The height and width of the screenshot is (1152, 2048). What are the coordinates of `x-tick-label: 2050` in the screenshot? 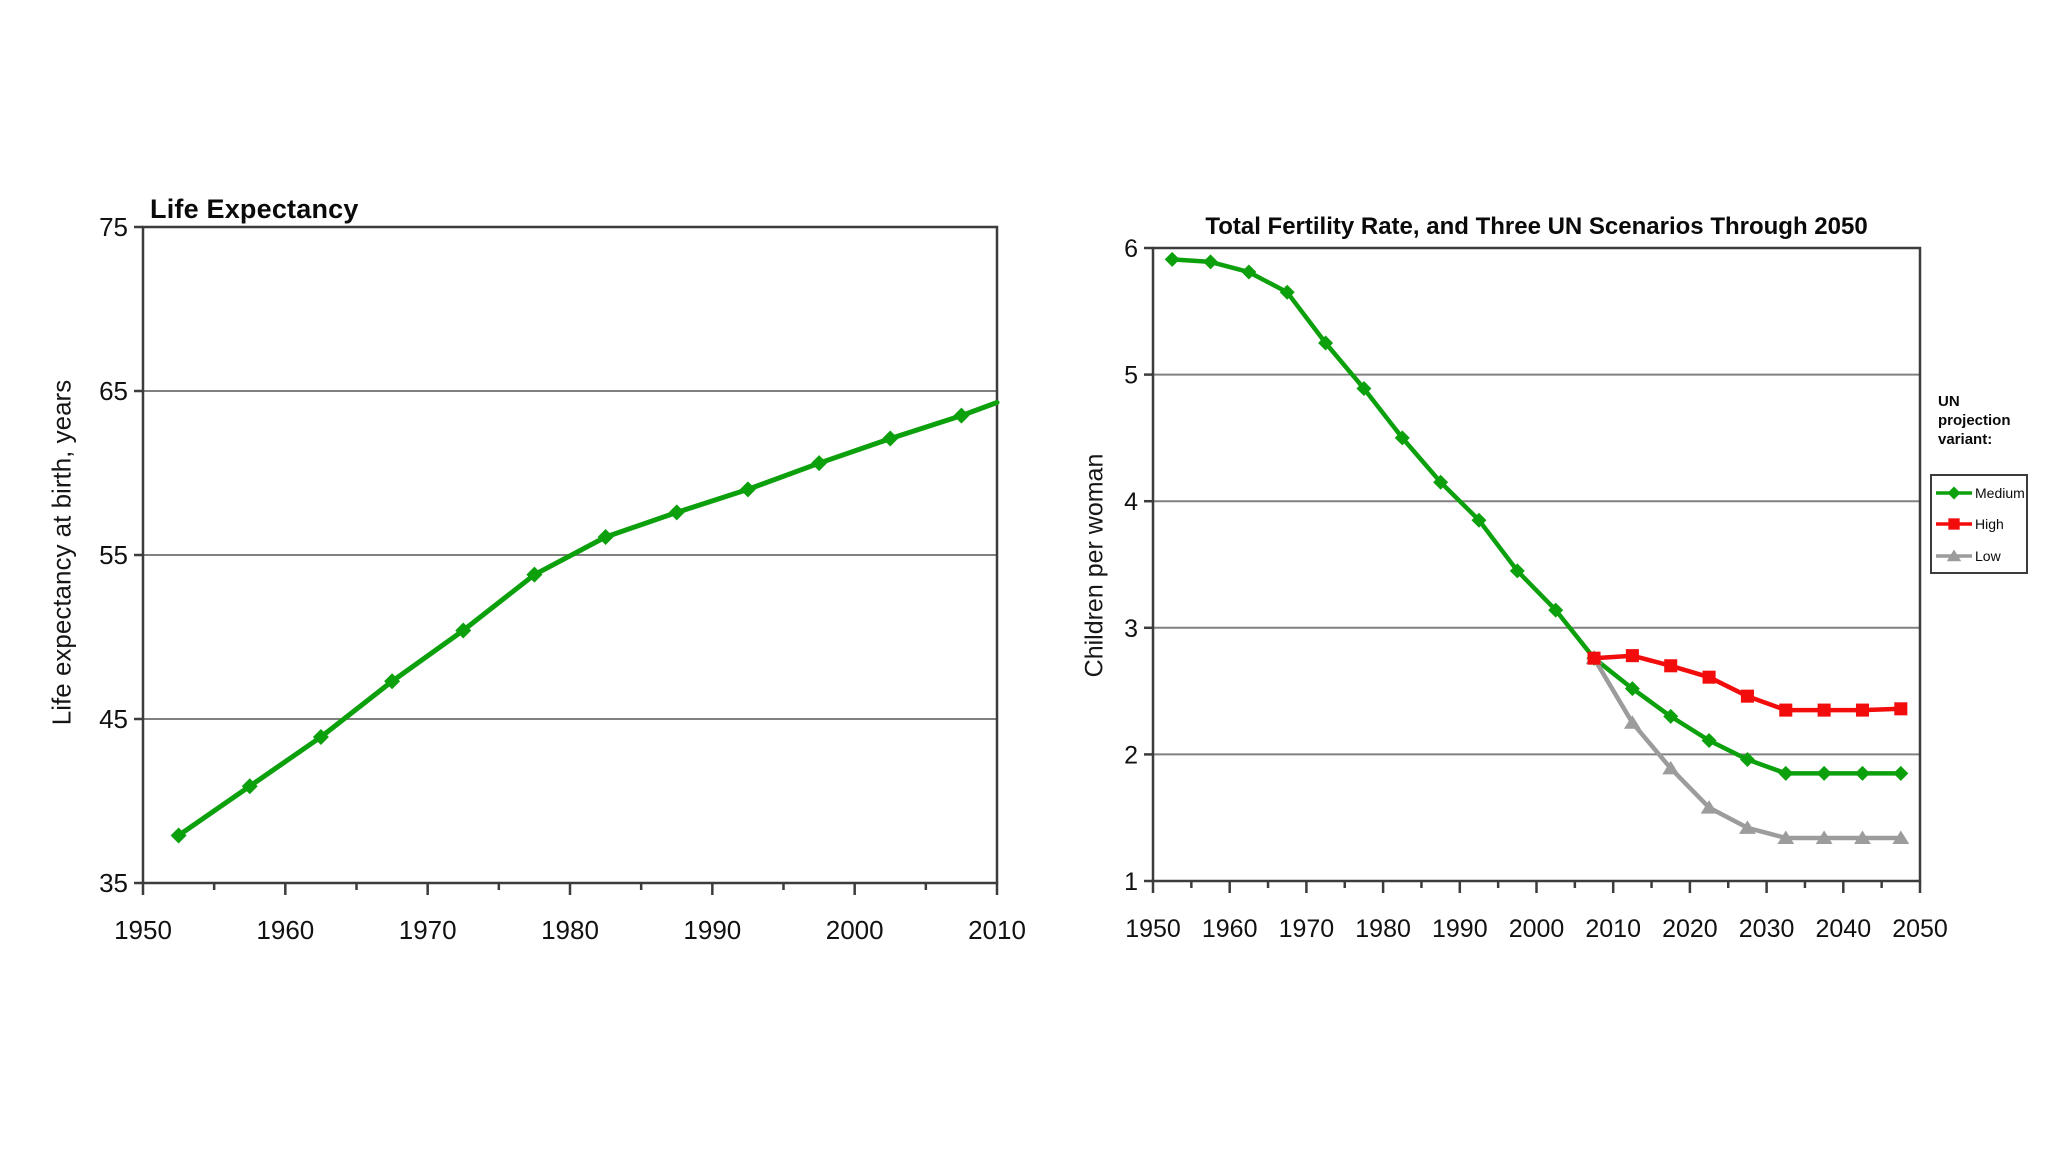 It's located at (1920, 929).